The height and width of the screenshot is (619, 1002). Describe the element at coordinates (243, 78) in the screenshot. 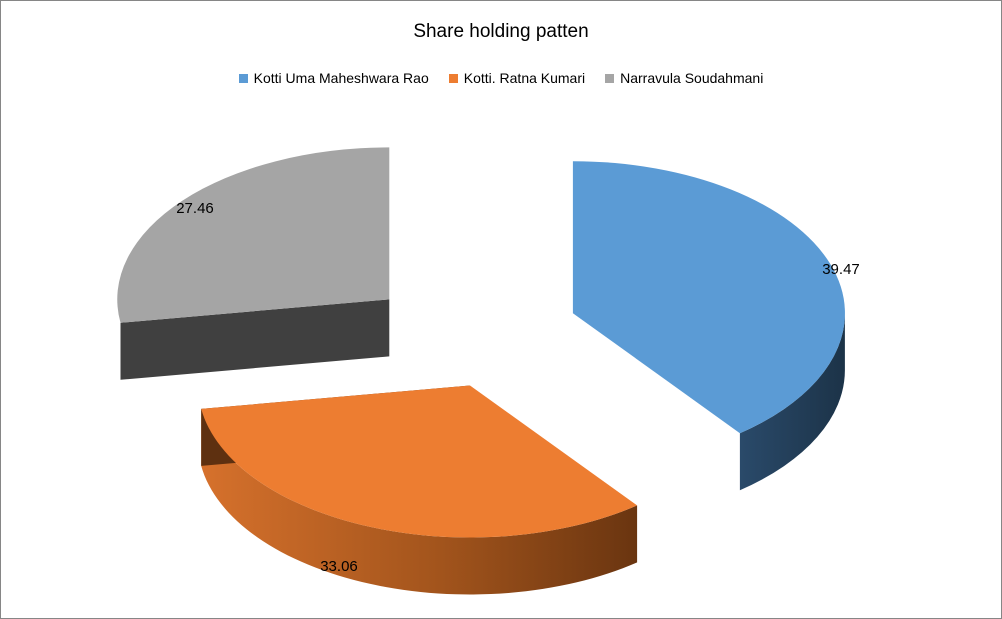

I see `legend-swatch-blue` at that location.